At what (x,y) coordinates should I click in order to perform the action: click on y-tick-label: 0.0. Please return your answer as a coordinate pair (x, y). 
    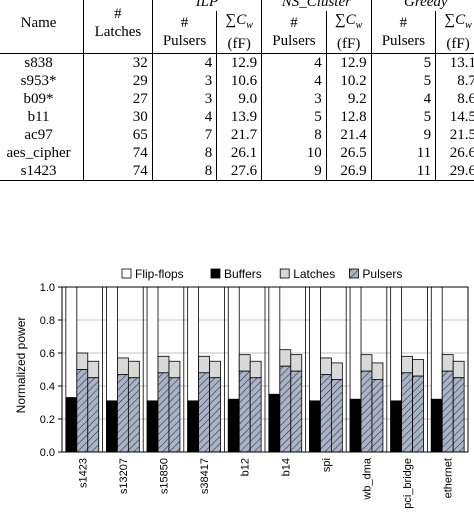
    Looking at the image, I should click on (47, 453).